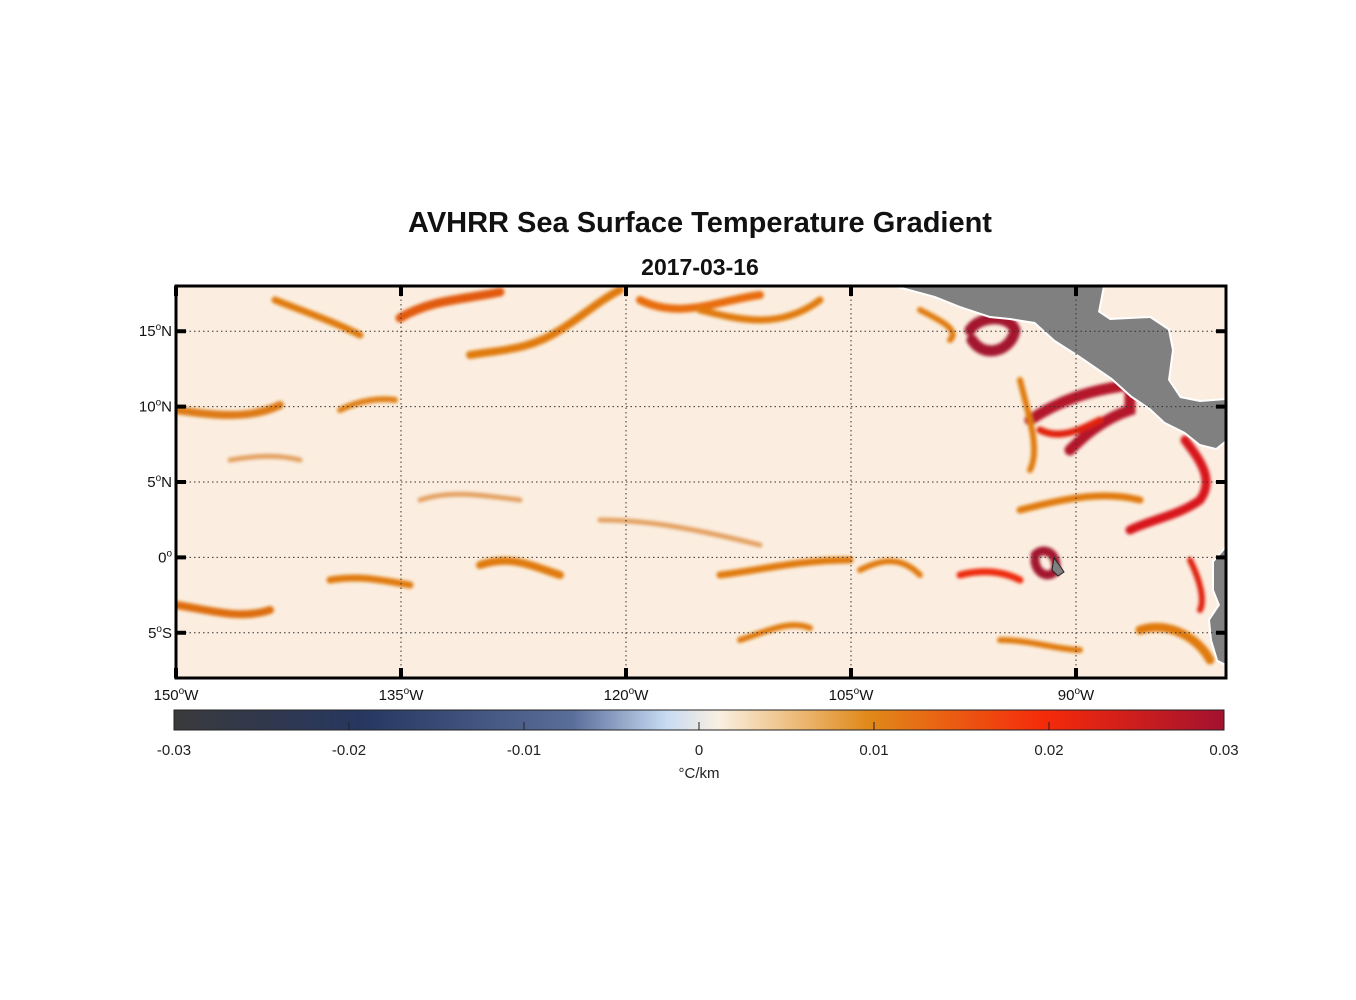 The image size is (1356, 1000). What do you see at coordinates (700, 267) in the screenshot?
I see `chart-subtitle: 2017-03-16` at bounding box center [700, 267].